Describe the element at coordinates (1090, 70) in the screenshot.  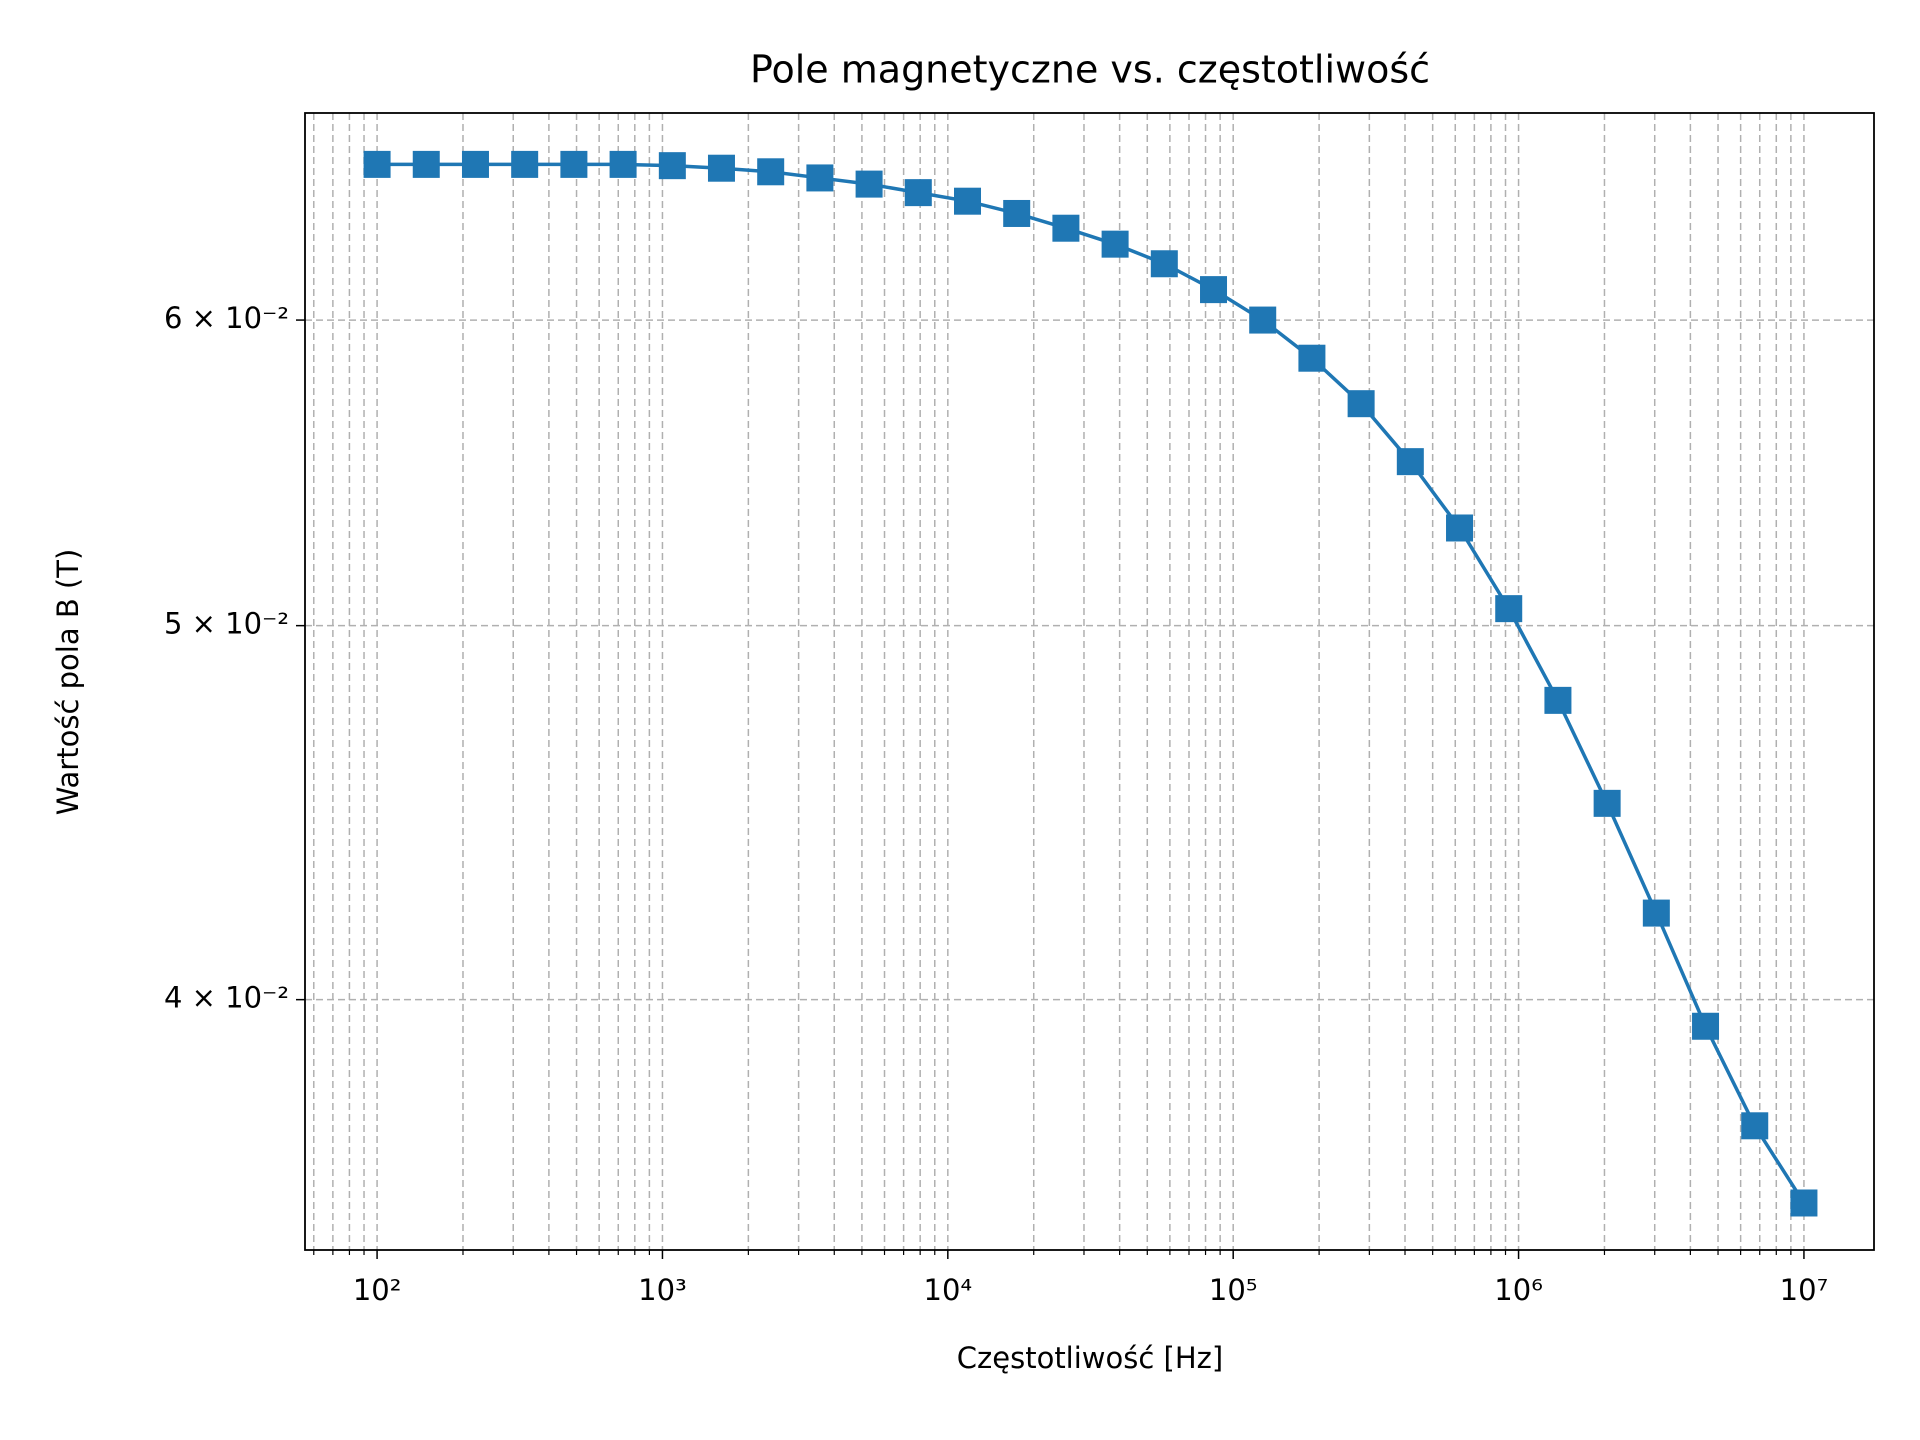
I see `chart-title: Pole magnetyczne vs. częstotliwość` at that location.